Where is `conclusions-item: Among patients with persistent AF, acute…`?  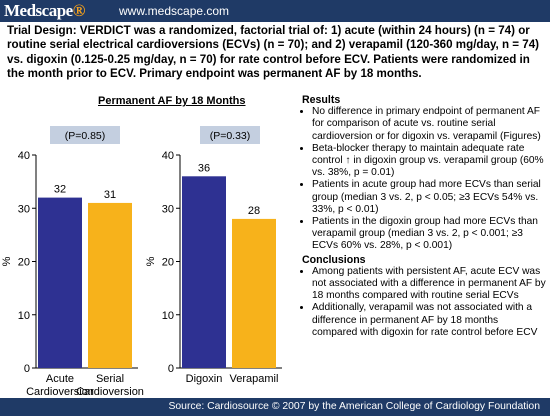
conclusions-item: Among patients with persistent AF, acute… is located at coordinates (429, 284).